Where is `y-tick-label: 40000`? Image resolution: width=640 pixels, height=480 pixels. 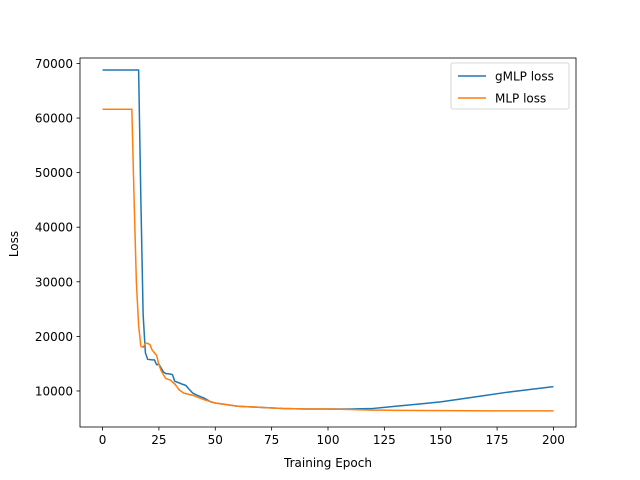
y-tick-label: 40000 is located at coordinates (54, 228).